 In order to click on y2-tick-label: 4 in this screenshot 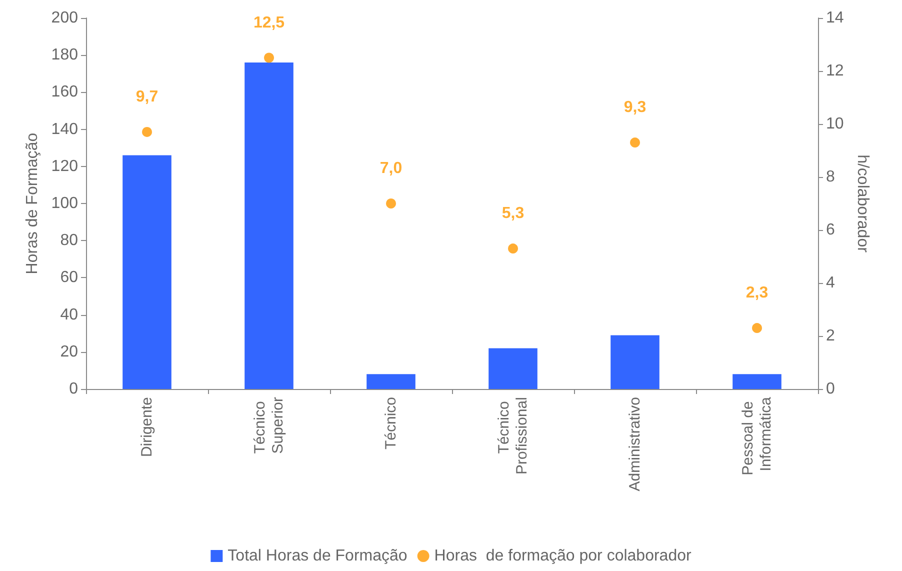, I will do `click(830, 283)`.